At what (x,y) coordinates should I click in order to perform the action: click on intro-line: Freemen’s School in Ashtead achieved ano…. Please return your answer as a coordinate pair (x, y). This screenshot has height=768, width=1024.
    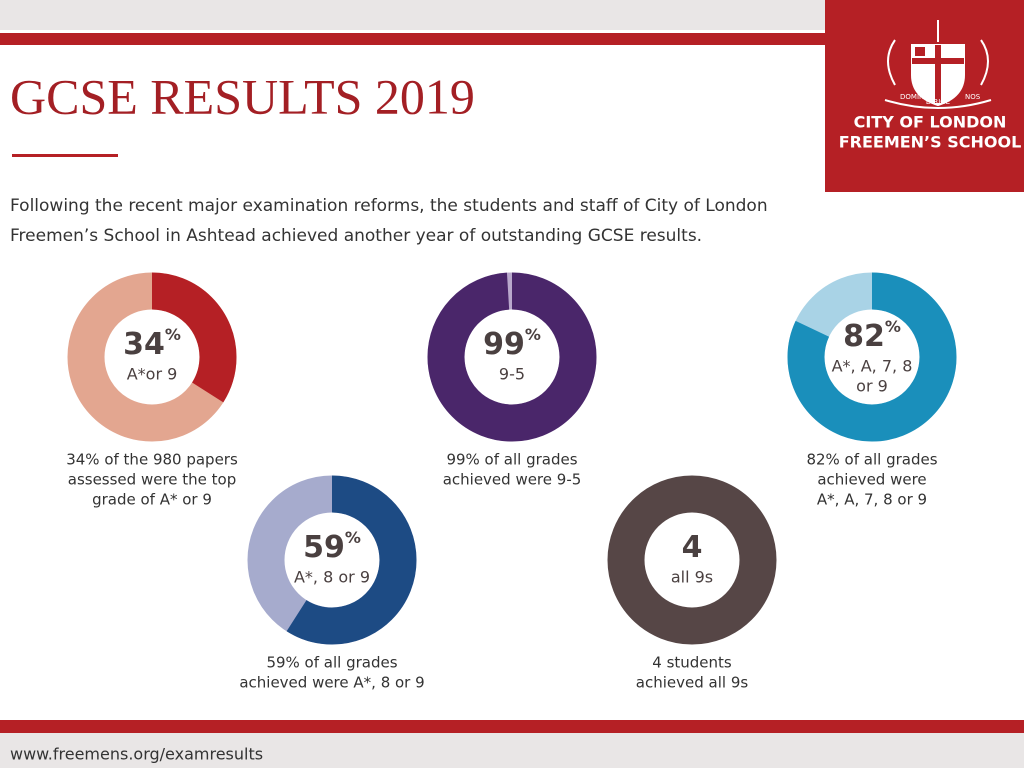
    Looking at the image, I should click on (356, 236).